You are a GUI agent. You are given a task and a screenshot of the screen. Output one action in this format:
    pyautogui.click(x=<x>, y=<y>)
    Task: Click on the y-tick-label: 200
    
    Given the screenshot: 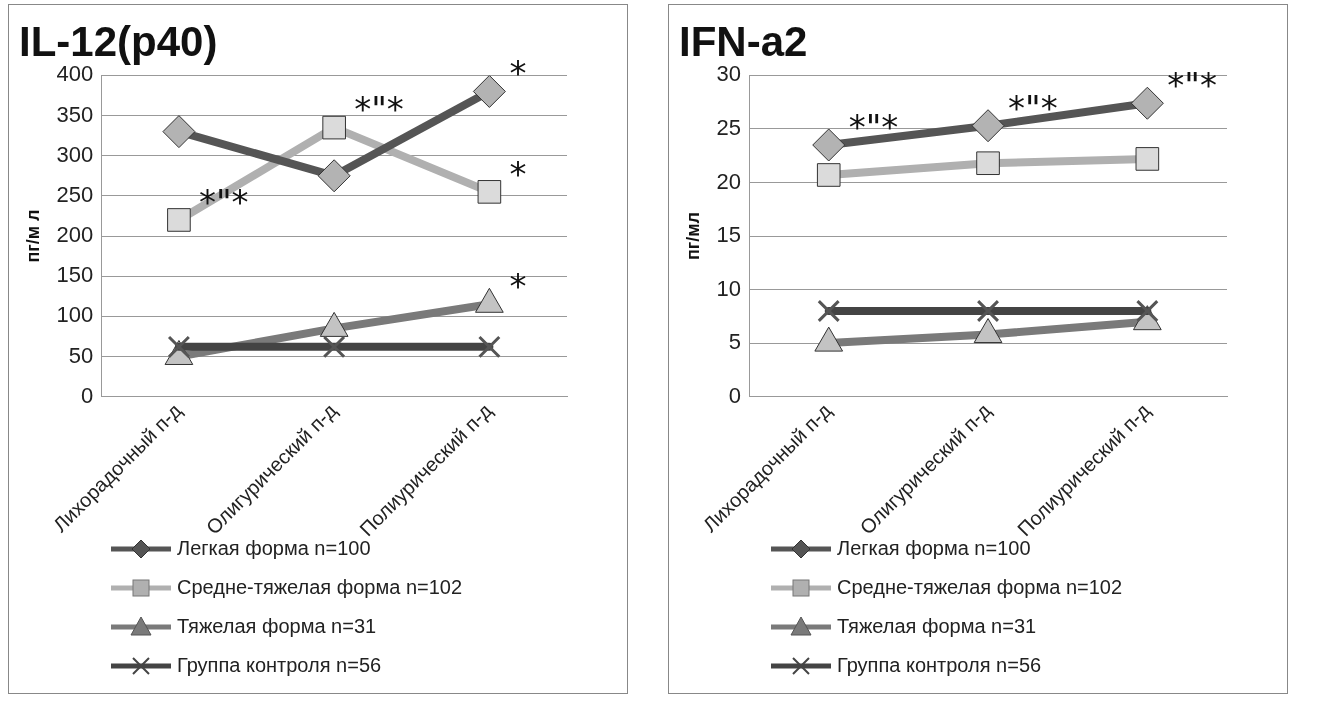 What is the action you would take?
    pyautogui.click(x=75, y=235)
    